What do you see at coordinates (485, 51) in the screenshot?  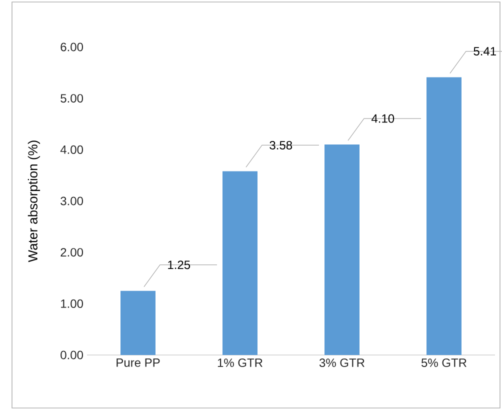 I see `data-label: 5.41` at bounding box center [485, 51].